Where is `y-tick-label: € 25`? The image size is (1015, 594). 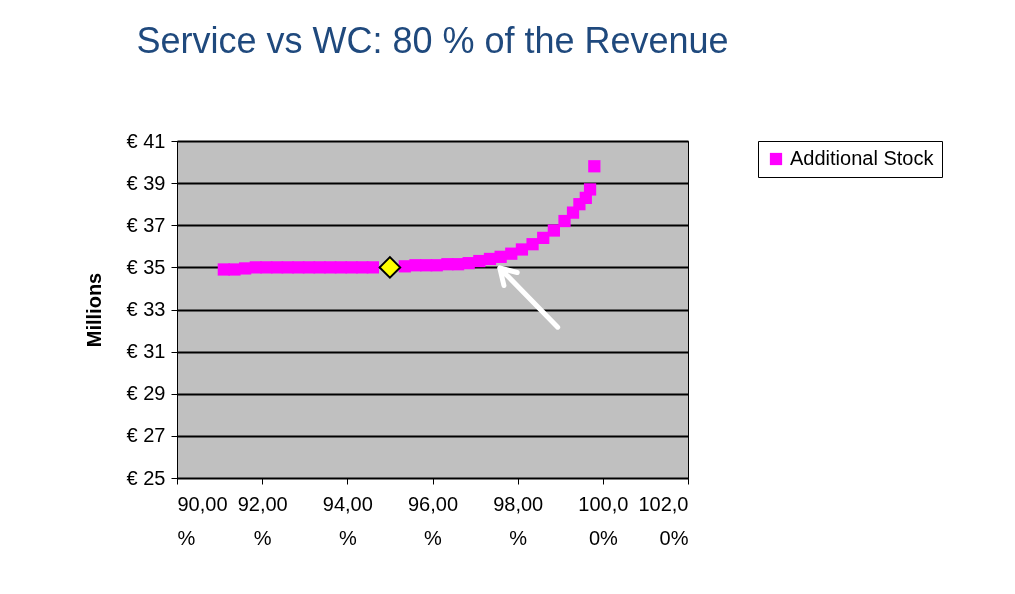 y-tick-label: € 25 is located at coordinates (146, 477).